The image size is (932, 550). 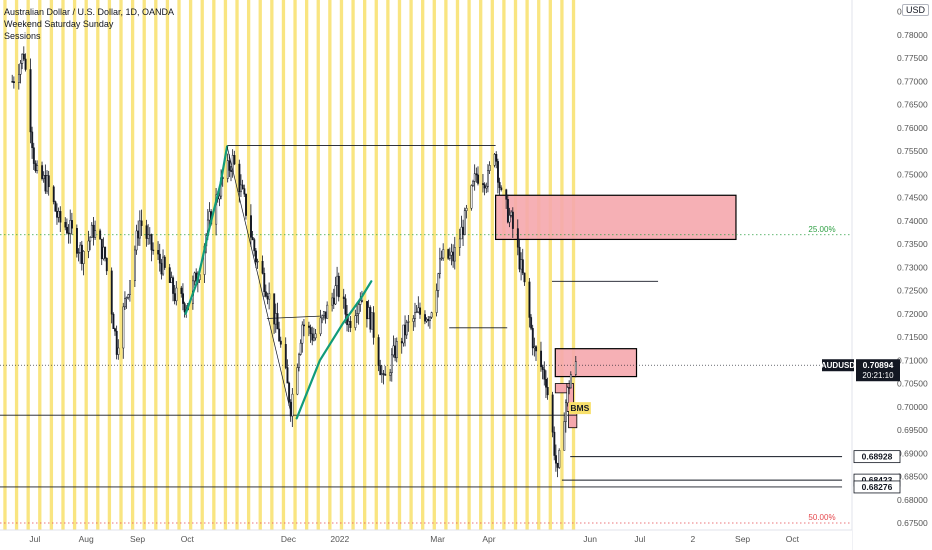 I want to click on pen-stroke, so click(x=334, y=350).